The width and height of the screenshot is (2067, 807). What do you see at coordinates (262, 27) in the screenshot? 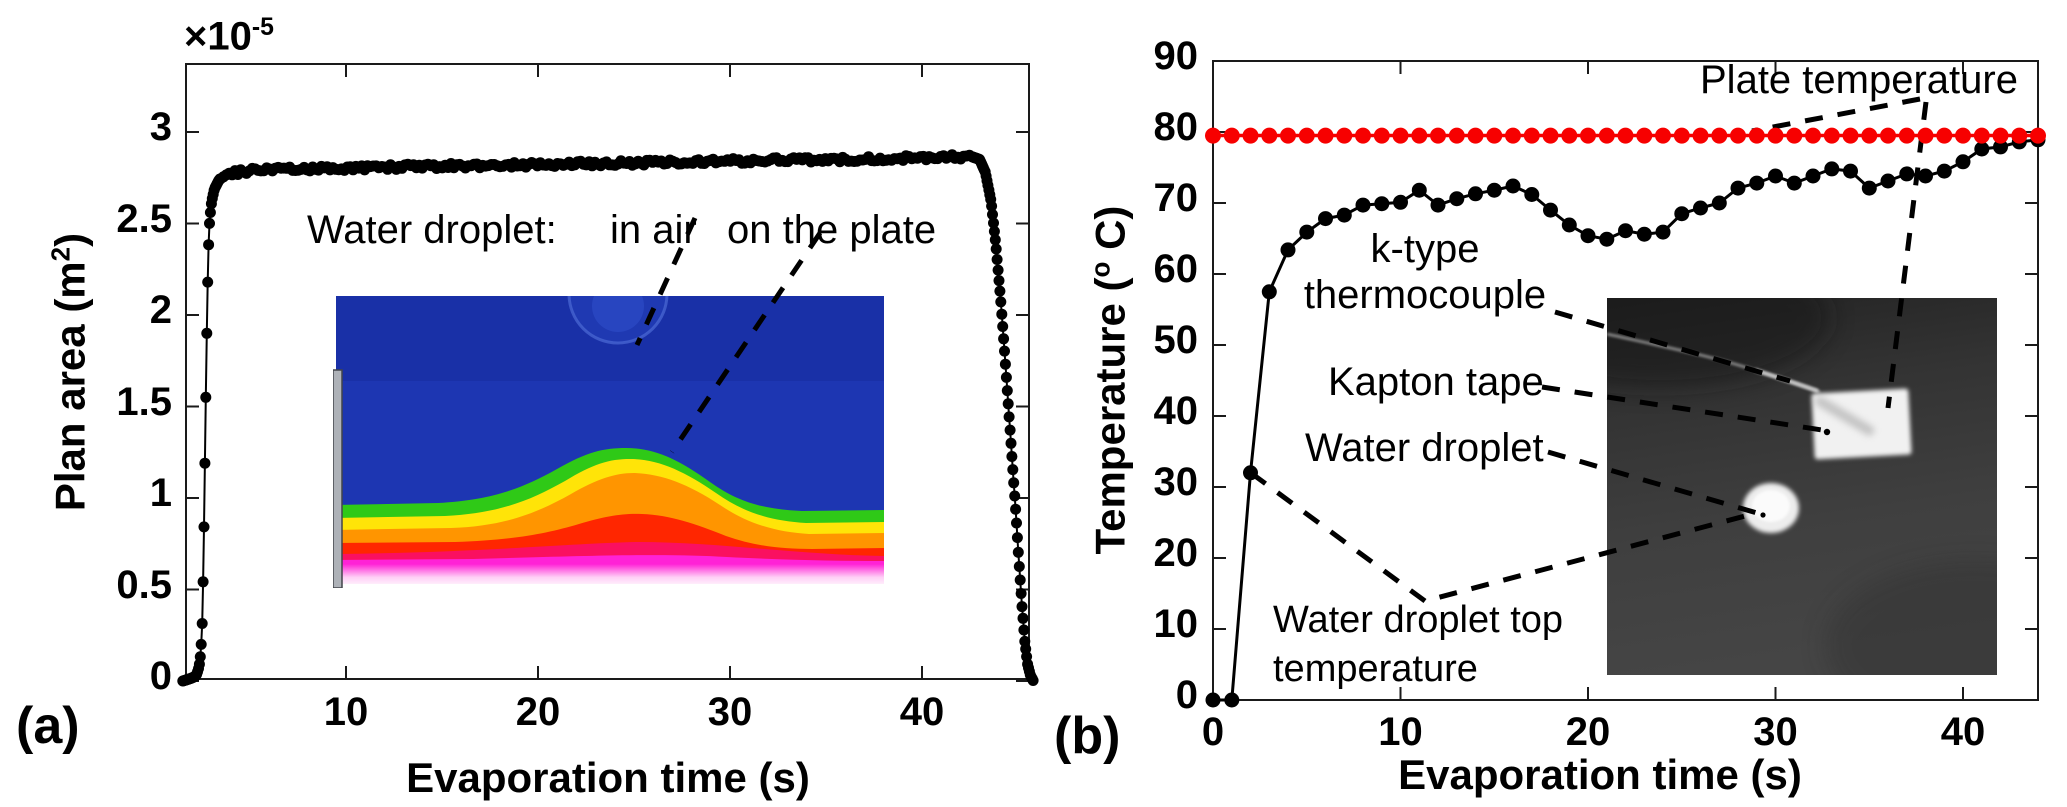
I see `exponent-power: -5` at bounding box center [262, 27].